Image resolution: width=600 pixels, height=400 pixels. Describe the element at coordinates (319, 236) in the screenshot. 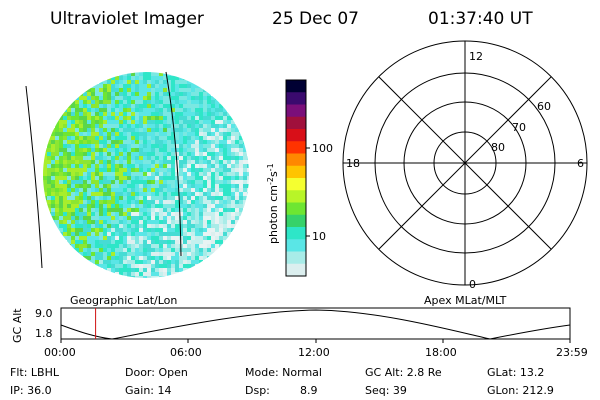

I see `colorbar-tick-10: 10` at that location.